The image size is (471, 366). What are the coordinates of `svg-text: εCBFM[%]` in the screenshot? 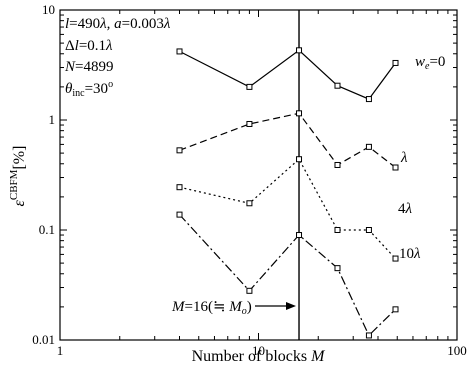 It's located at (18, 176).